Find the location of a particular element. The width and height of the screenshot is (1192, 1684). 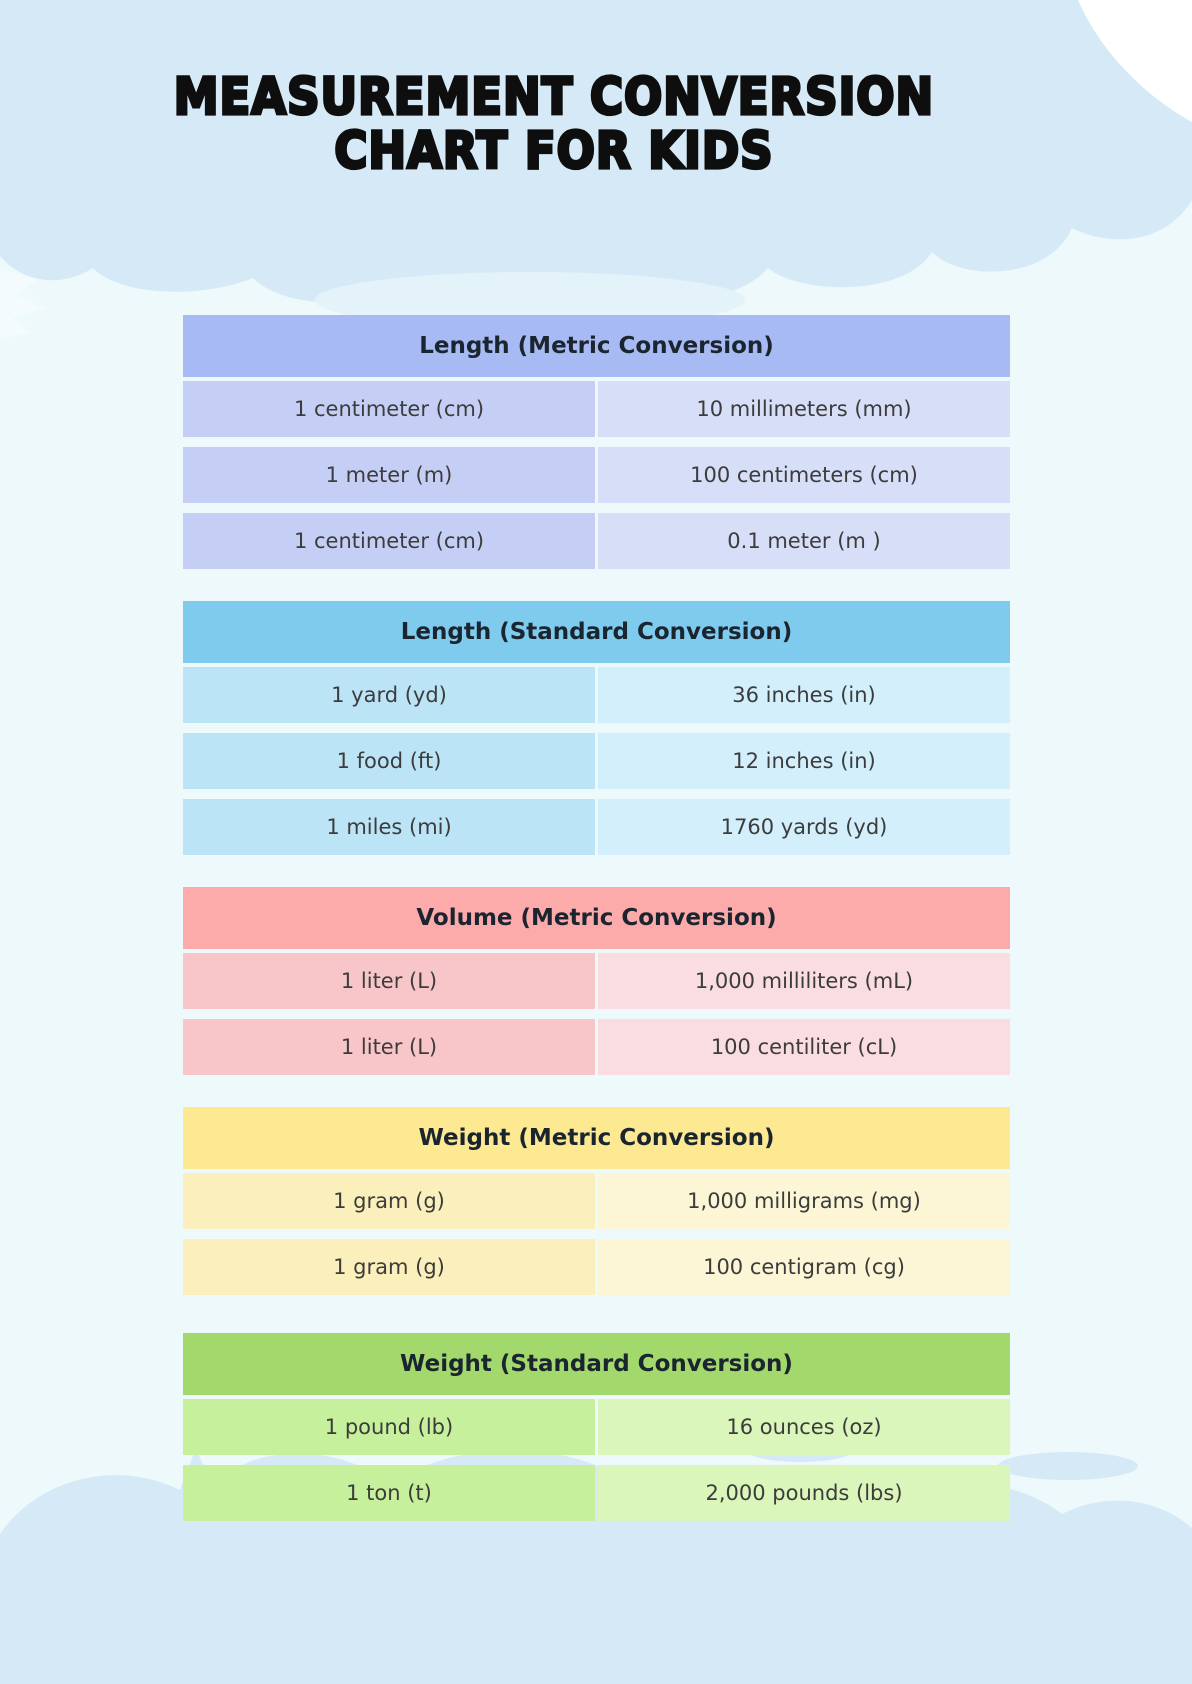

table-header-length-metric: Length (Metric Conversion) is located at coordinates (596, 346).